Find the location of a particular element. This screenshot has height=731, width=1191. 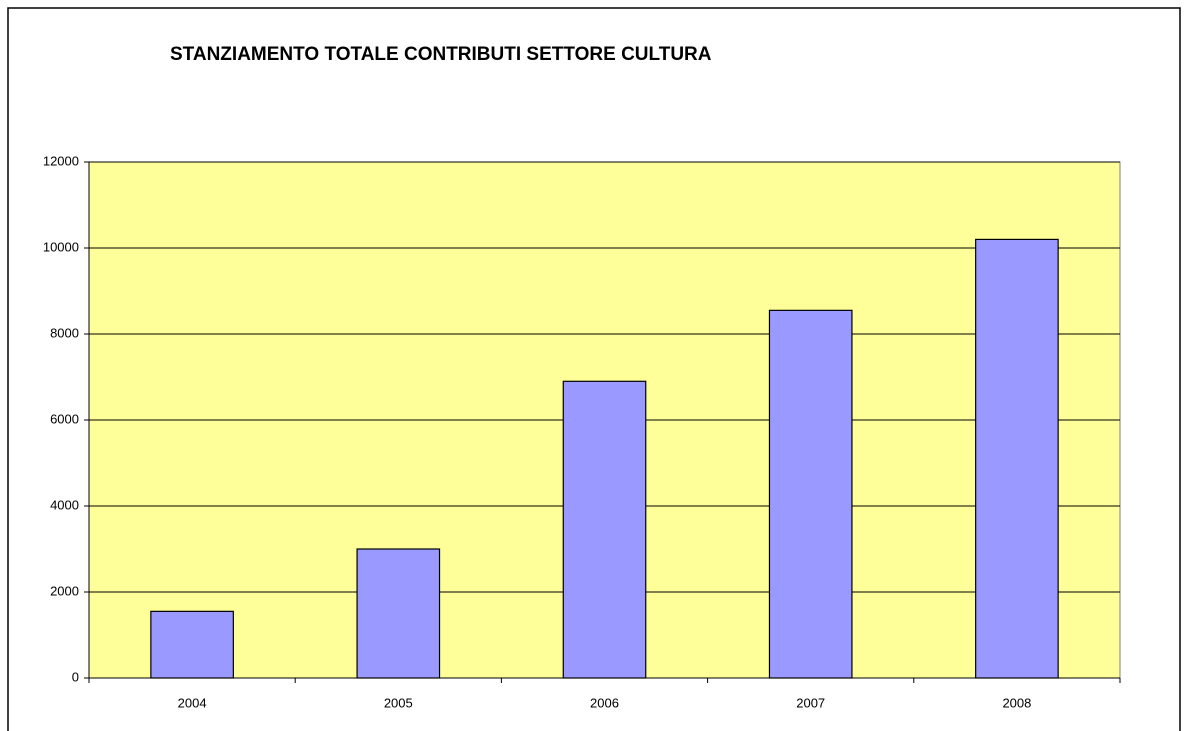

x-tick-label: 2008 is located at coordinates (1016, 702).